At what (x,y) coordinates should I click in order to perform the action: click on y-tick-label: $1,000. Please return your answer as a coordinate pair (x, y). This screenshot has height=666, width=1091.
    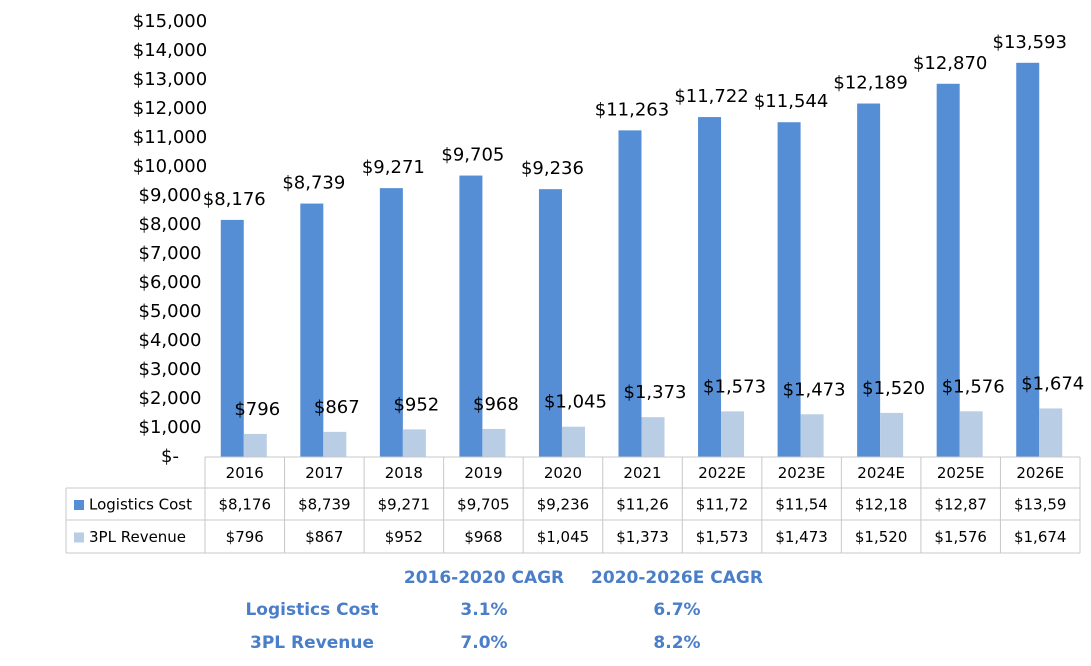
    Looking at the image, I should click on (170, 427).